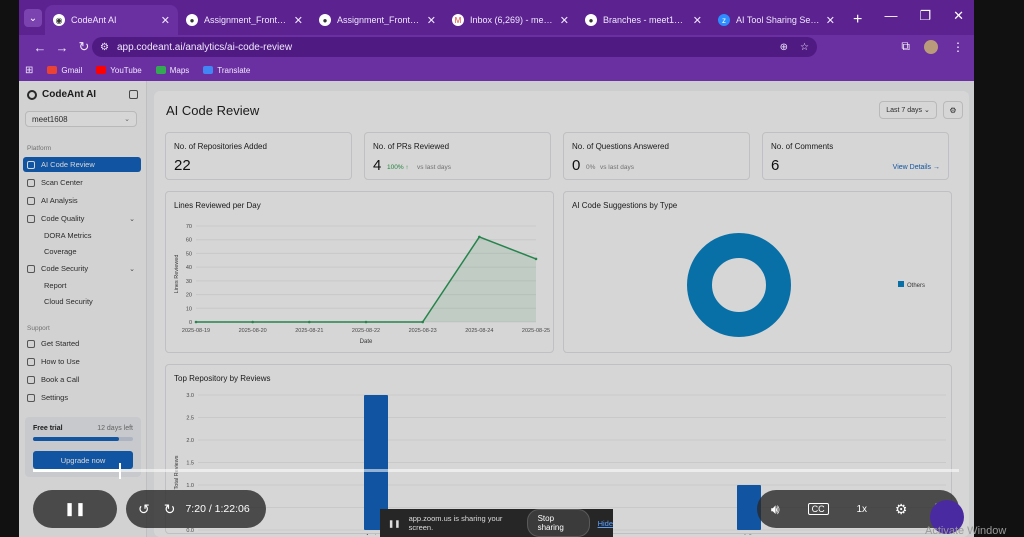 This screenshot has height=537, width=1024. Describe the element at coordinates (40, 47) in the screenshot. I see `back-icon: ←` at that location.